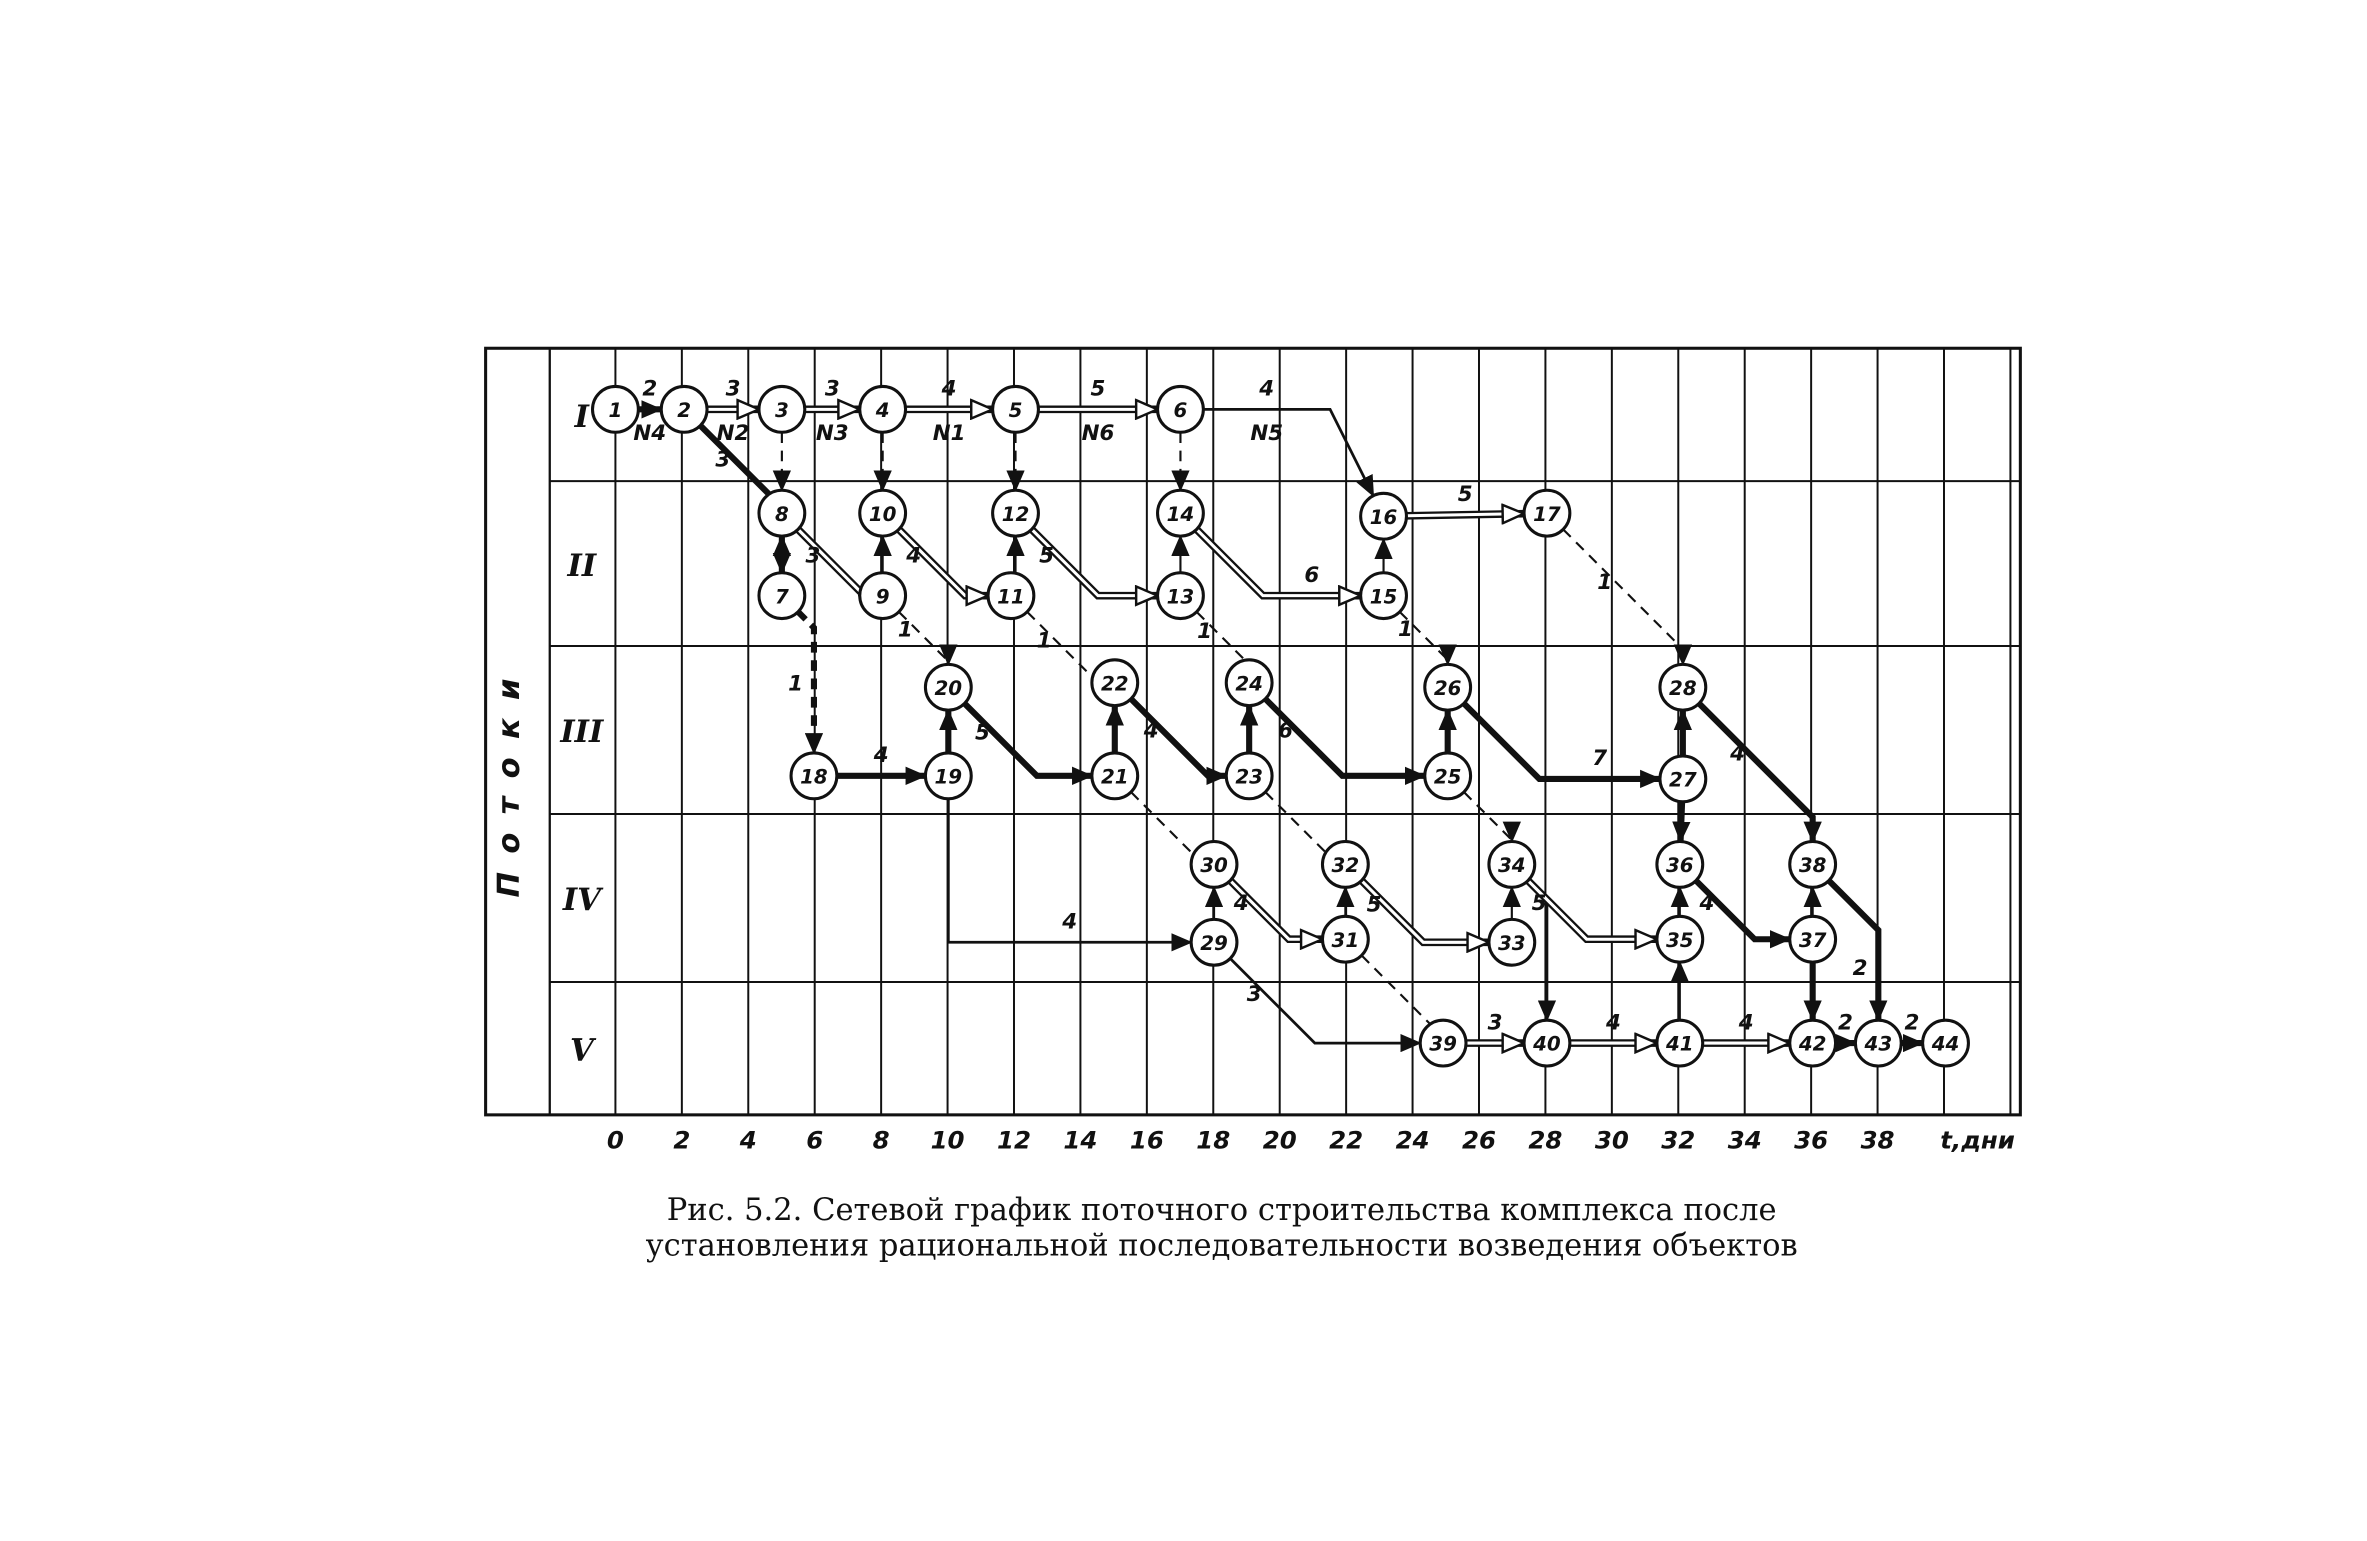  What do you see at coordinates (782, 410) in the screenshot?
I see `node-label: 3` at bounding box center [782, 410].